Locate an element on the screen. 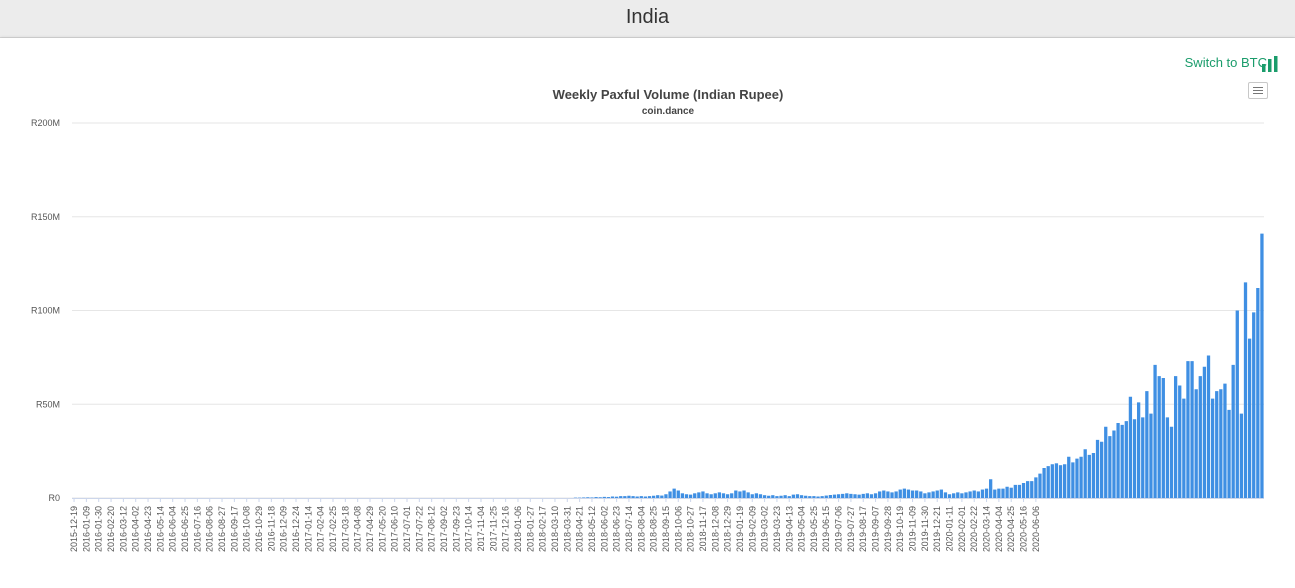 Image resolution: width=1295 pixels, height=588 pixels. x-tick-label: 2017-04-29 is located at coordinates (370, 529).